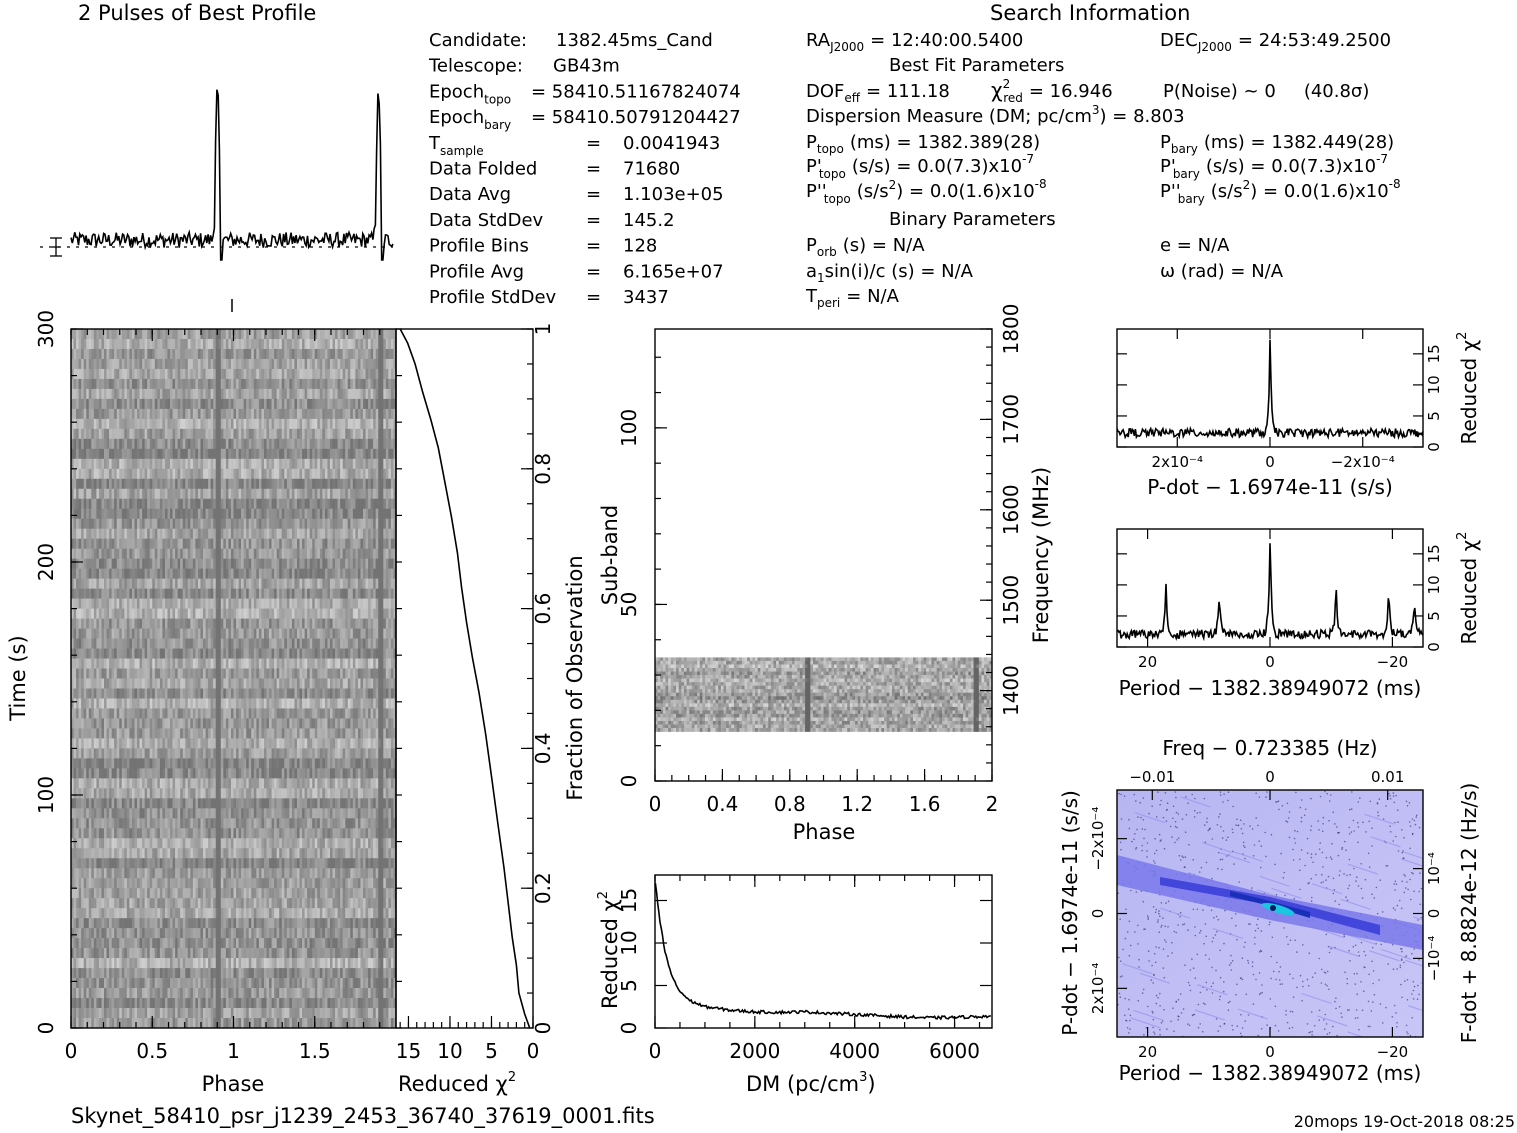 This screenshot has width=1517, height=1133. What do you see at coordinates (1152, 777) in the screenshot?
I see `period-pdot-x2tick: −0.01` at bounding box center [1152, 777].